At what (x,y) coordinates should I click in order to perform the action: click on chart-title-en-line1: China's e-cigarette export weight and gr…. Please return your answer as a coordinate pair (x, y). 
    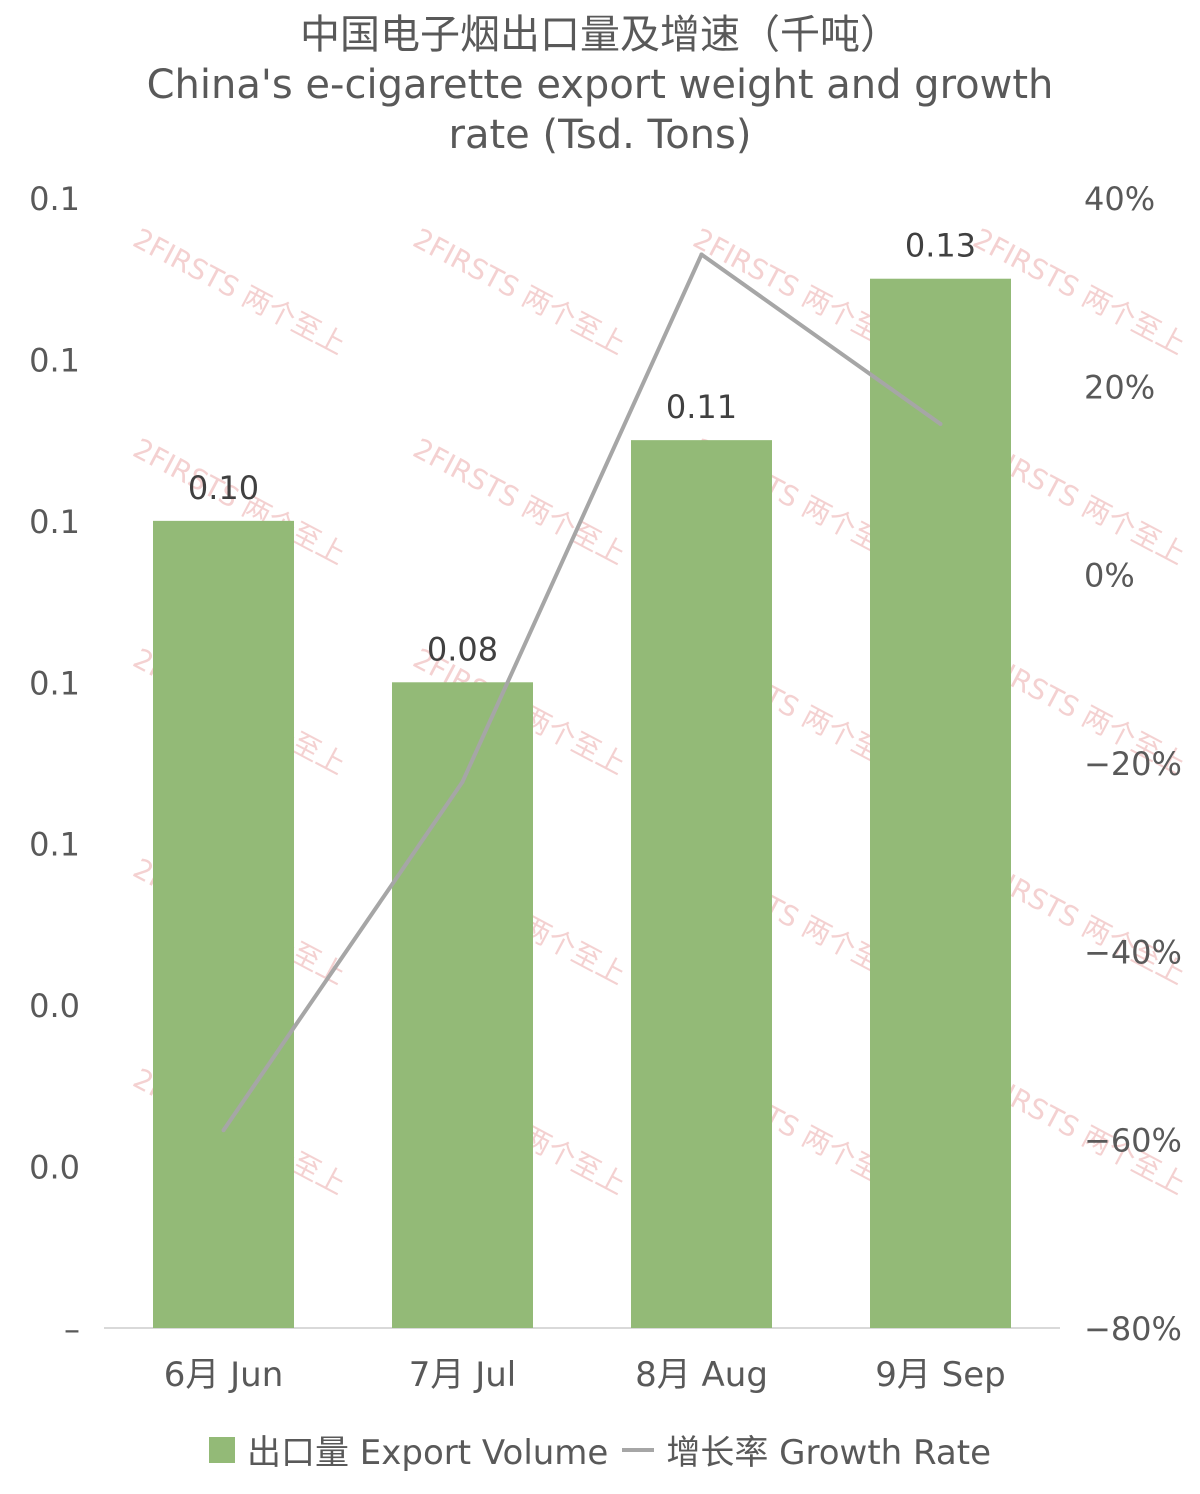
    Looking at the image, I should click on (600, 85).